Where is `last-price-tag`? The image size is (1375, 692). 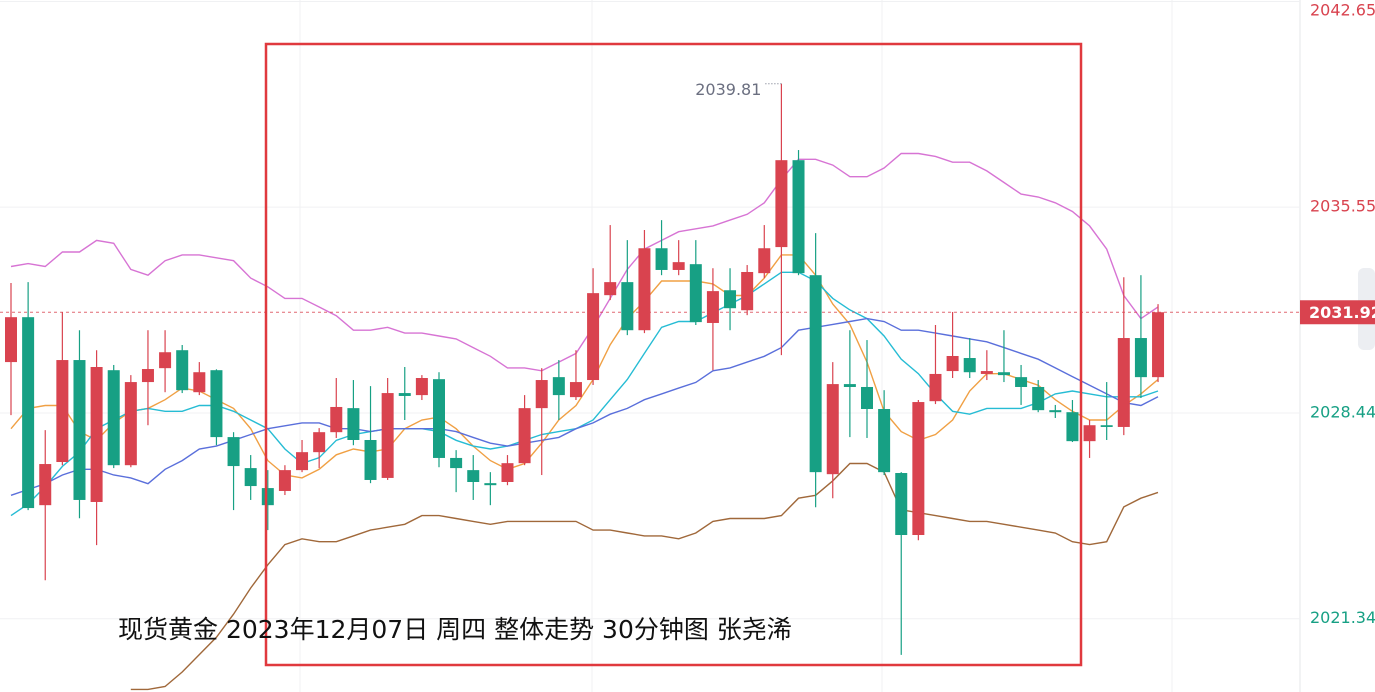
last-price-tag is located at coordinates (1337, 312).